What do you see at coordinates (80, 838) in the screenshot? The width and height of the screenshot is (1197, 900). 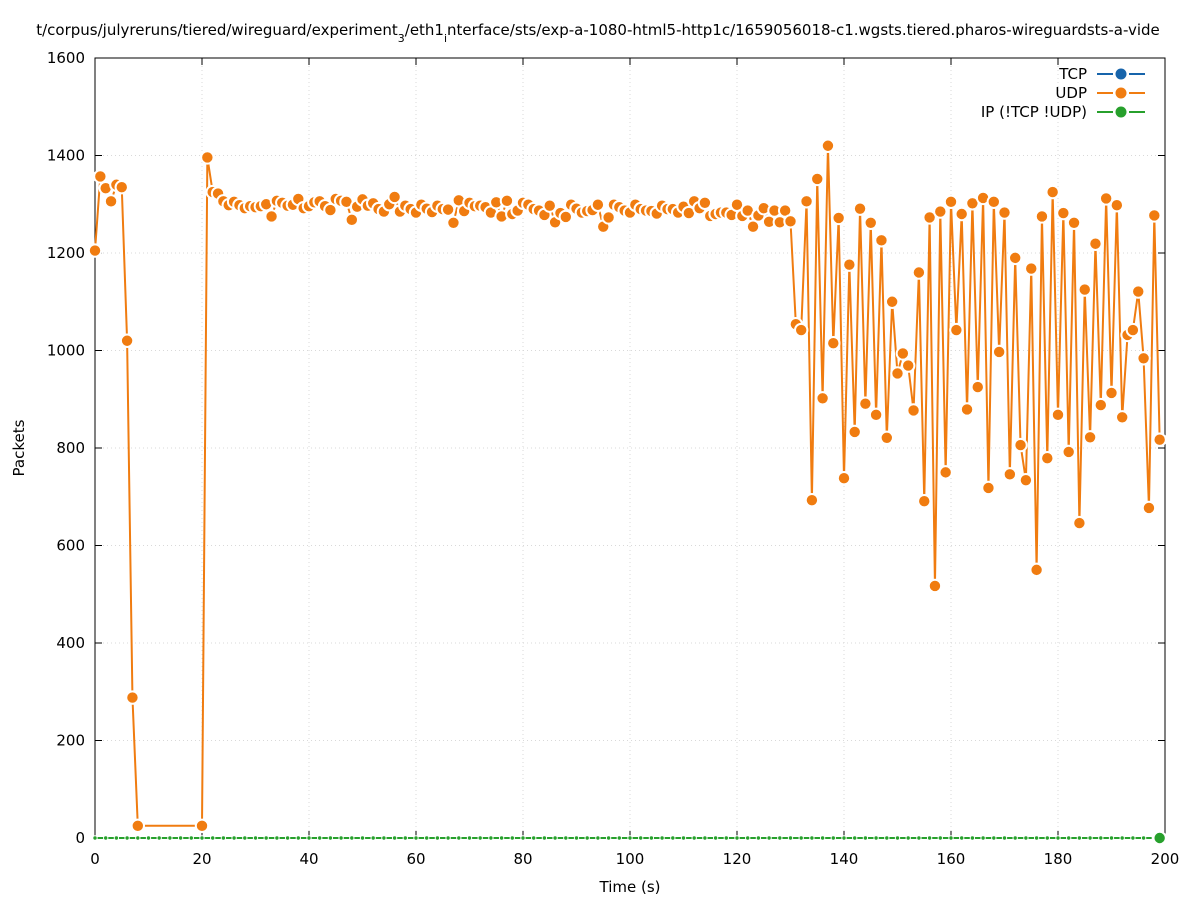 I see `y-tick-label: 0` at bounding box center [80, 838].